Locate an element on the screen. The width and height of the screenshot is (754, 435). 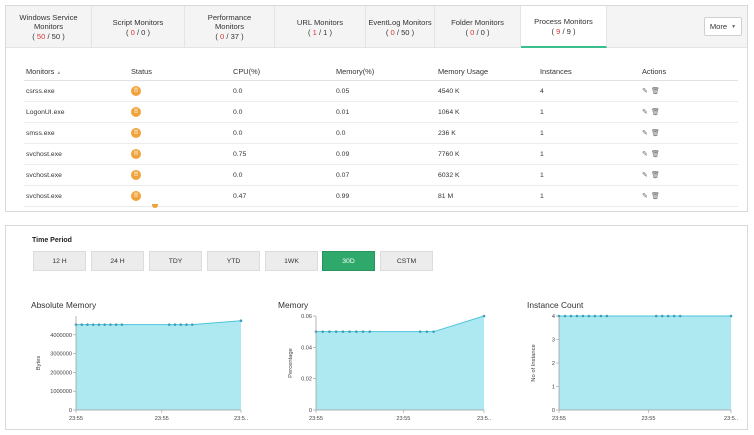
tab-process-monitors: Process Monitors ( 9 / 9 ) is located at coordinates (564, 27).